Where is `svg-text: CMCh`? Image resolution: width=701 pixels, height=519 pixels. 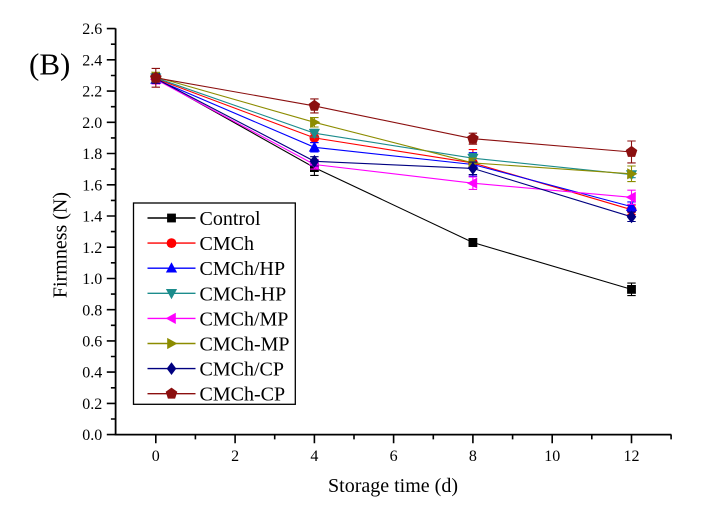 svg-text: CMCh is located at coordinates (227, 244).